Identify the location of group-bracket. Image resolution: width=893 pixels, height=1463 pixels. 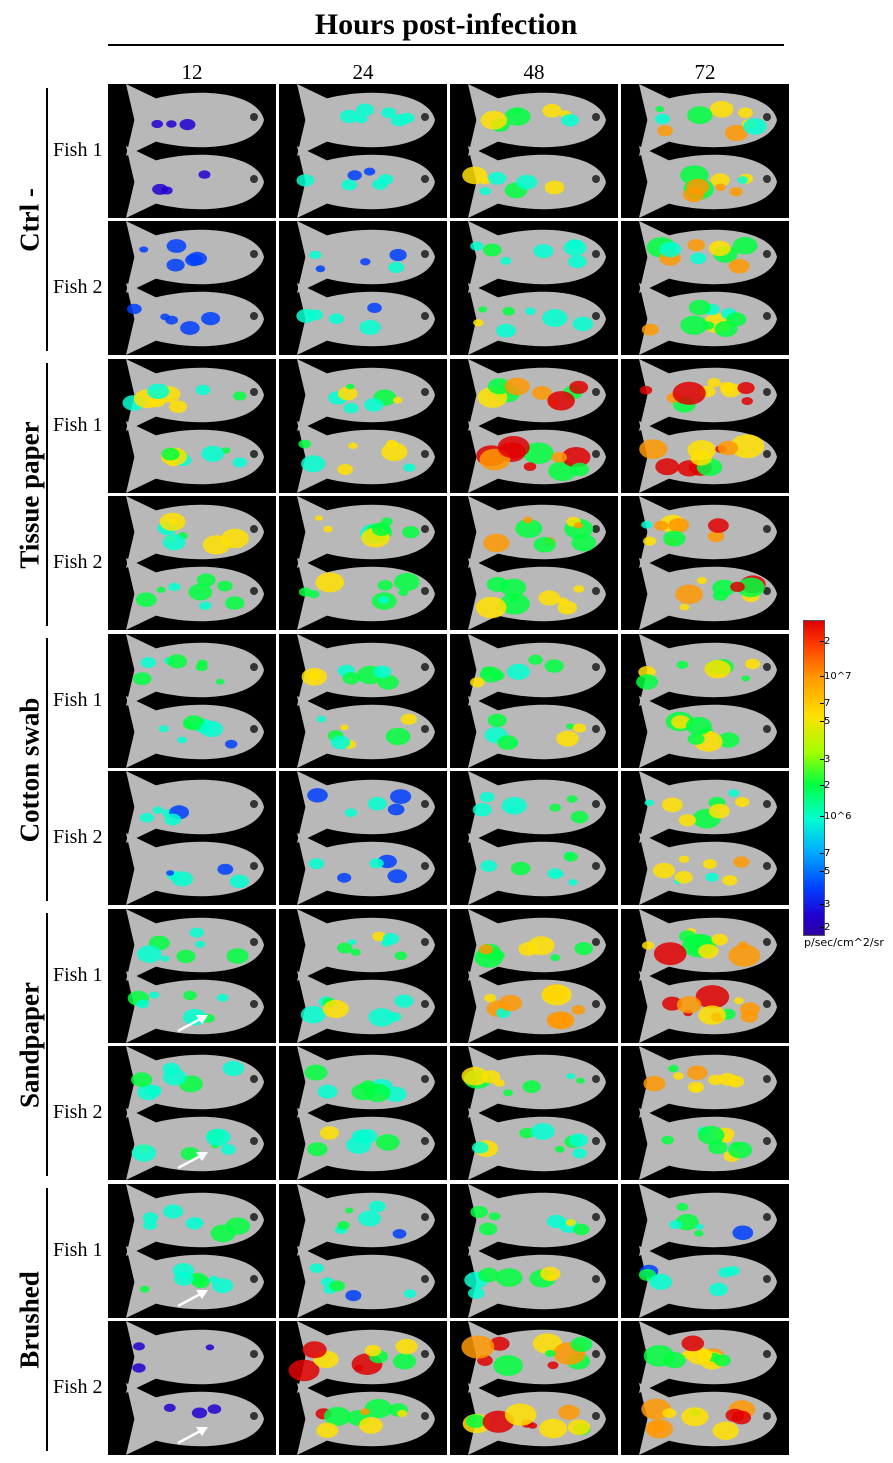
(47, 219).